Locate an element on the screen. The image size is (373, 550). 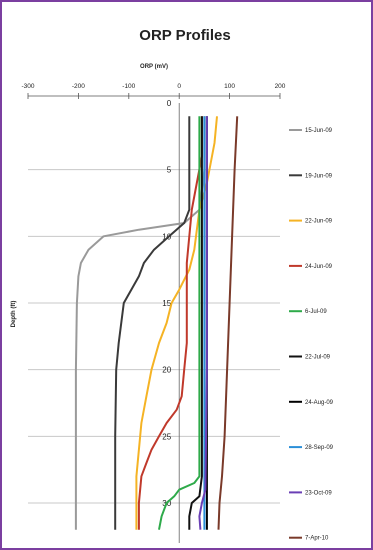
y-tick-label: 0 is located at coordinates (169, 103).